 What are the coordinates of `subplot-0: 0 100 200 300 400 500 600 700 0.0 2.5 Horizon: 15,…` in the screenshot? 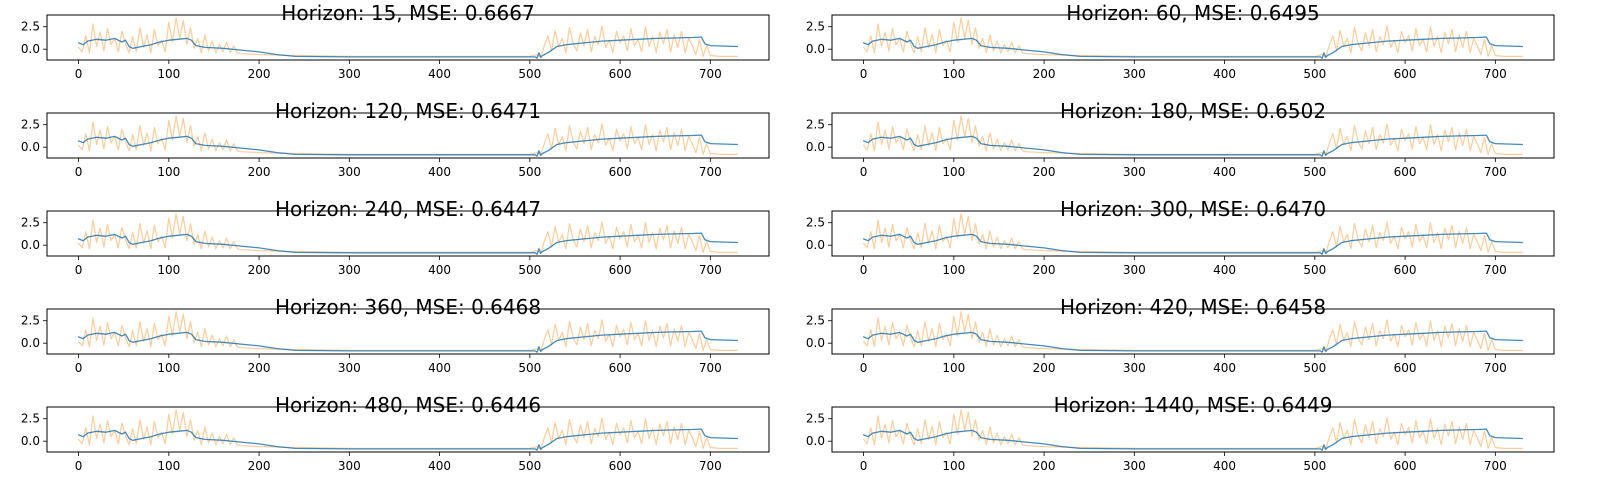 It's located at (395, 41).